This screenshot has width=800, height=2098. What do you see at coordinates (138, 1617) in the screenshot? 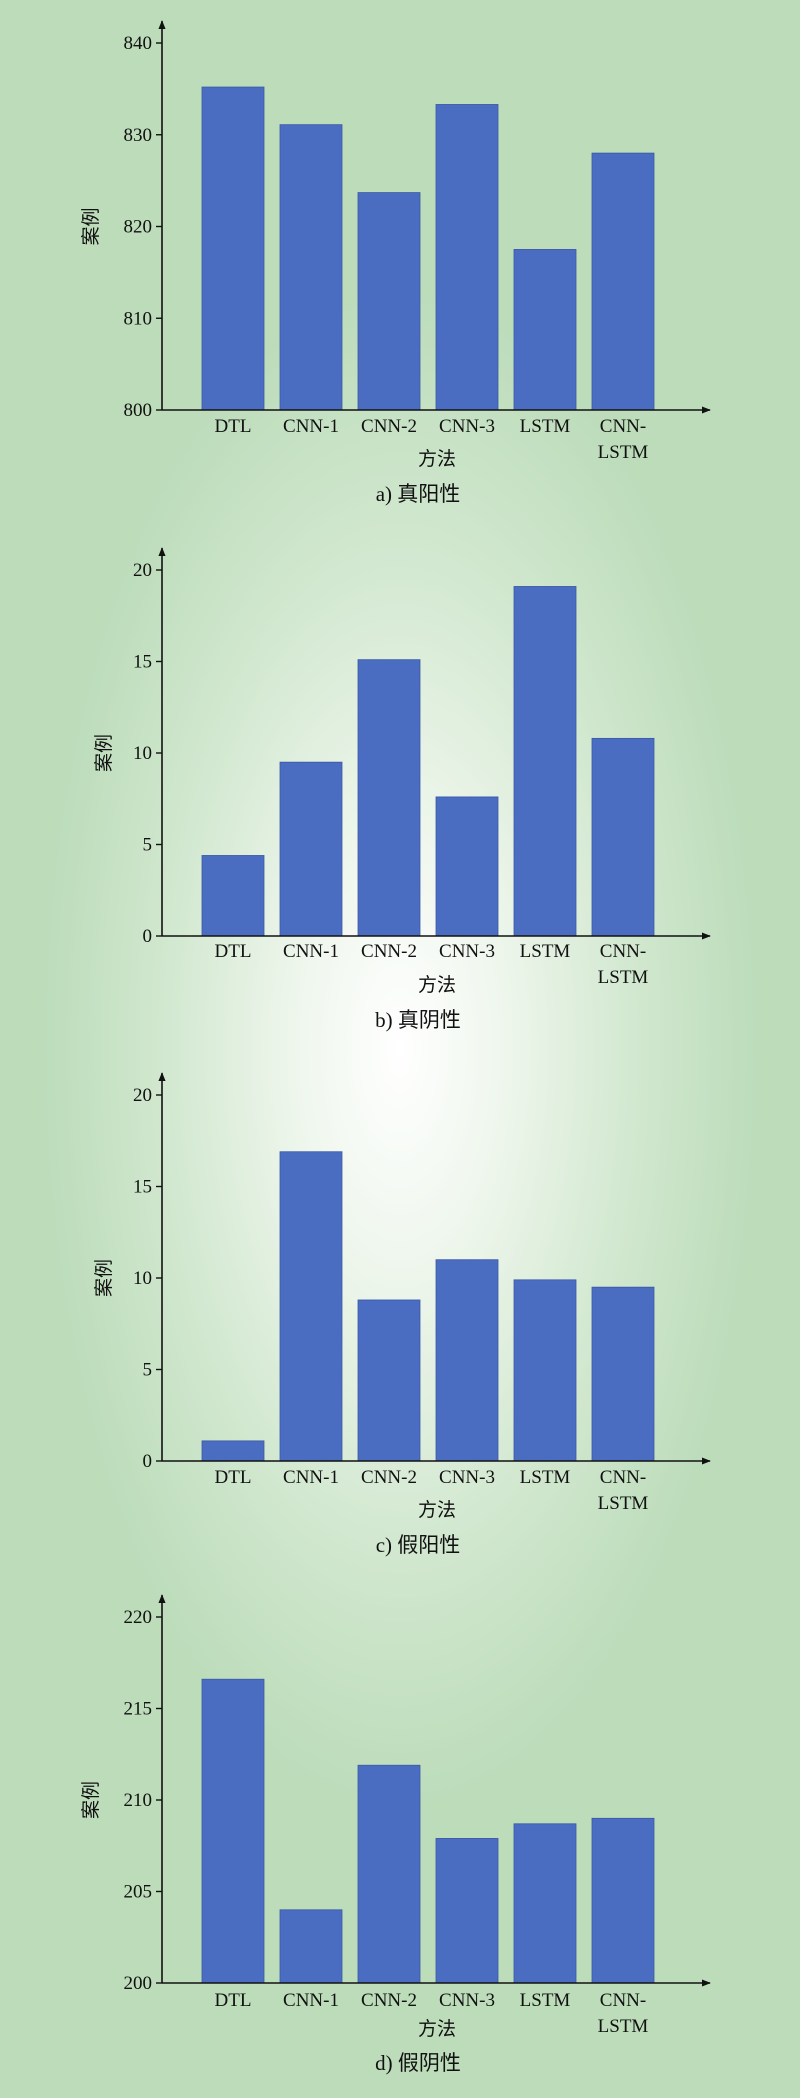
I see `y-tick-label: 220` at bounding box center [138, 1617].